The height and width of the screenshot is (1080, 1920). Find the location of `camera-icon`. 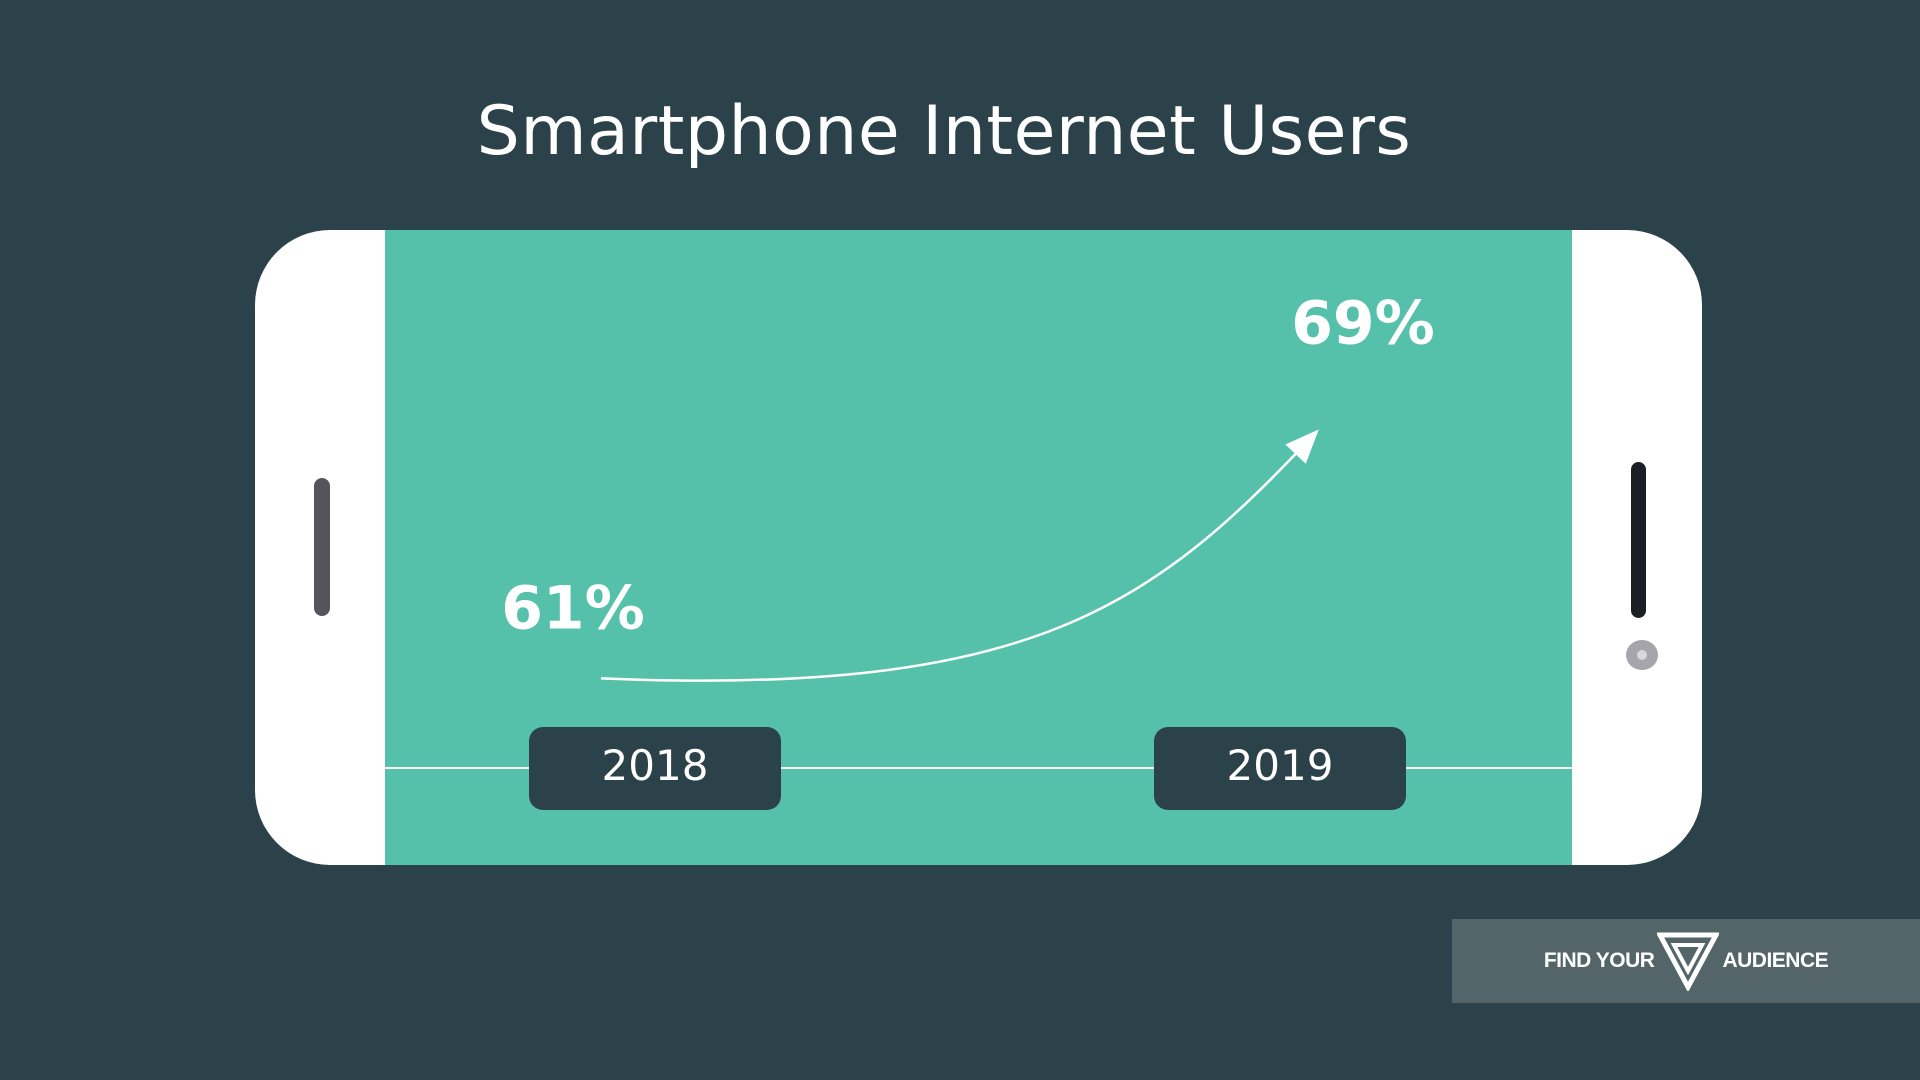

camera-icon is located at coordinates (1642, 655).